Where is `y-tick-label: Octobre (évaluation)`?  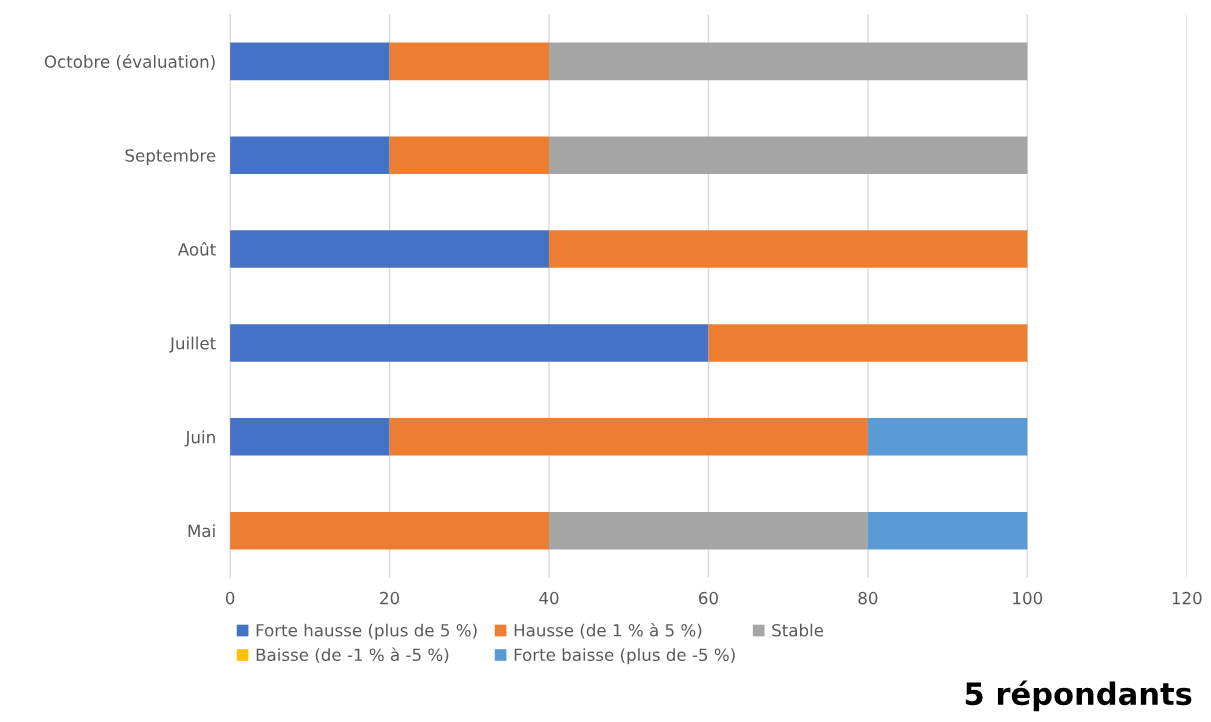 y-tick-label: Octobre (évaluation) is located at coordinates (129, 62).